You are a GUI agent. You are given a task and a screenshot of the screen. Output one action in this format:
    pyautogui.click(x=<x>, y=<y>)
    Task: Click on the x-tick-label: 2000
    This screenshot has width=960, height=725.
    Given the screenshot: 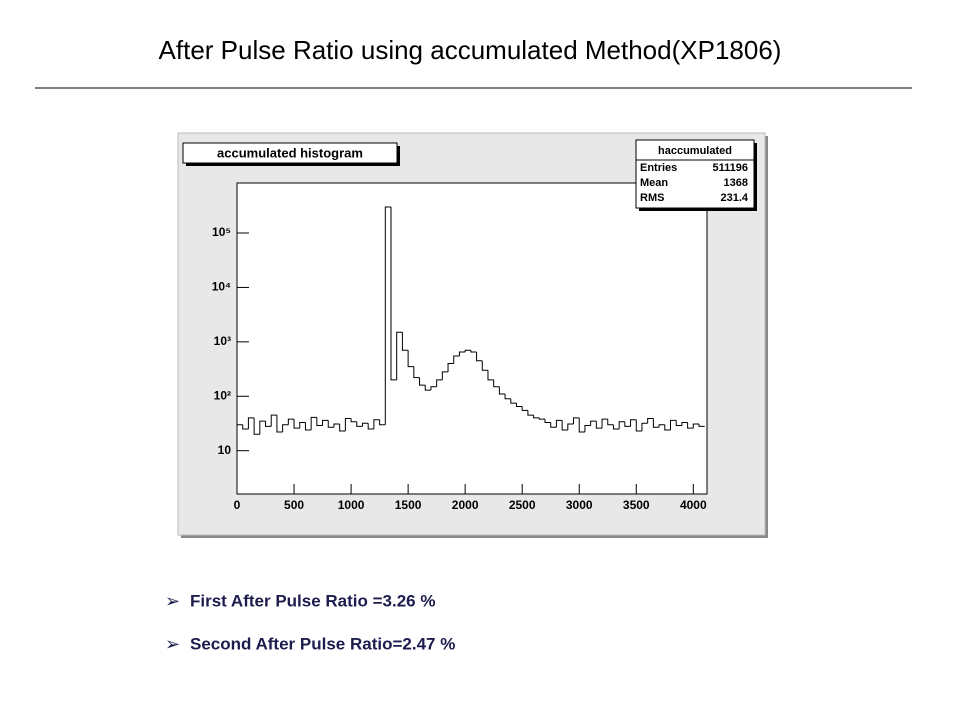 What is the action you would take?
    pyautogui.click(x=465, y=505)
    